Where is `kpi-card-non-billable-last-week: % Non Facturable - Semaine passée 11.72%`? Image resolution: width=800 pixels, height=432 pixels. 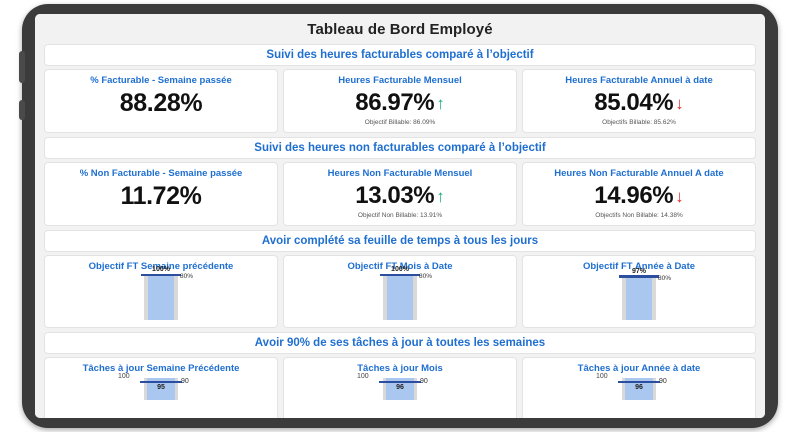
kpi-card-non-billable-last-week: % Non Facturable - Semaine passée 11.72% is located at coordinates (161, 194).